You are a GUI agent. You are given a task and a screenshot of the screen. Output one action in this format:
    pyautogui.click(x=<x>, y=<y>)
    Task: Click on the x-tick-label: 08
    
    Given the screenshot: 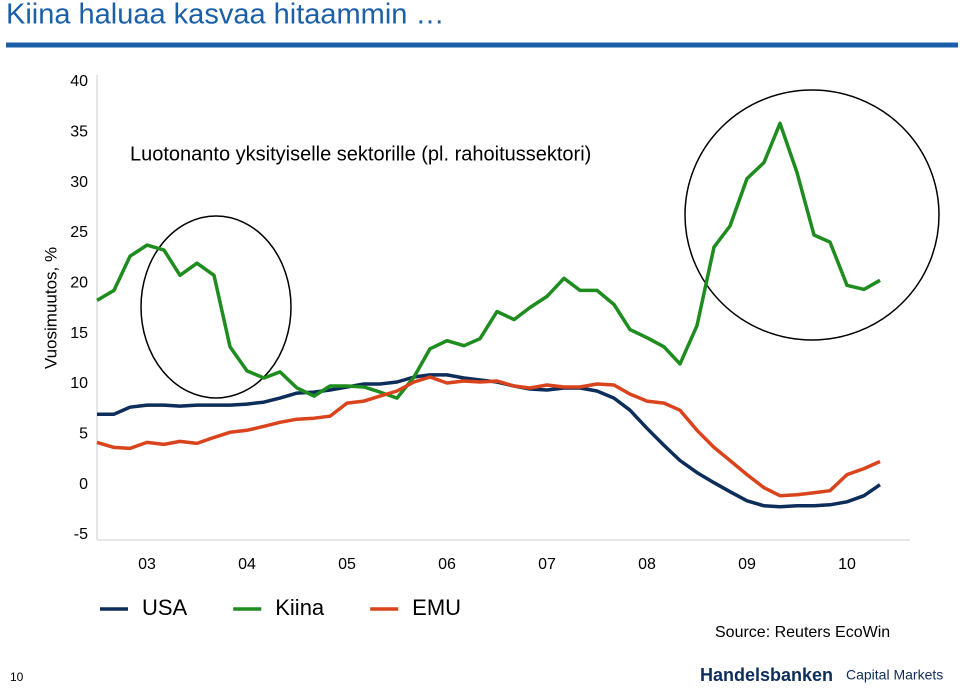 What is the action you would take?
    pyautogui.click(x=647, y=564)
    